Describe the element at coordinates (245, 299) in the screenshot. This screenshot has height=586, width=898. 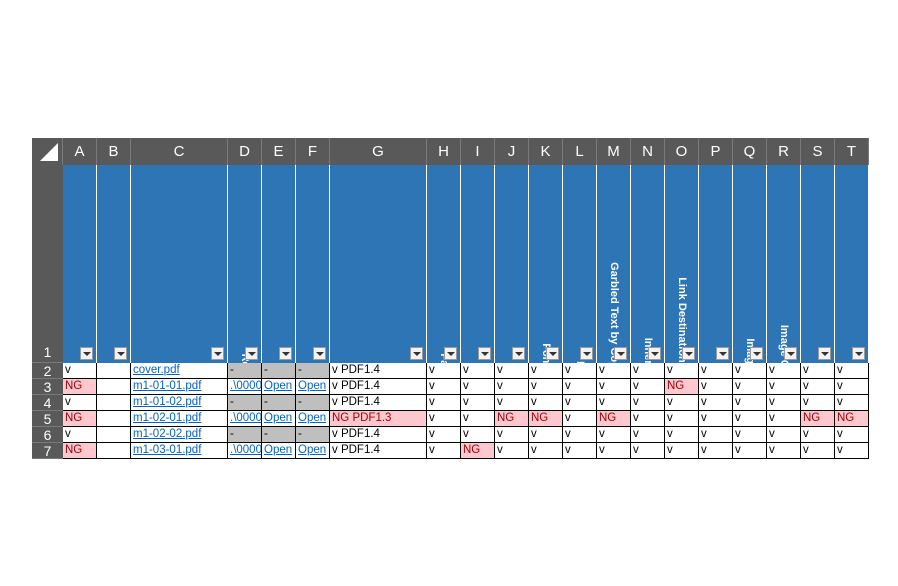
I see `header-label: Results Folder` at that location.